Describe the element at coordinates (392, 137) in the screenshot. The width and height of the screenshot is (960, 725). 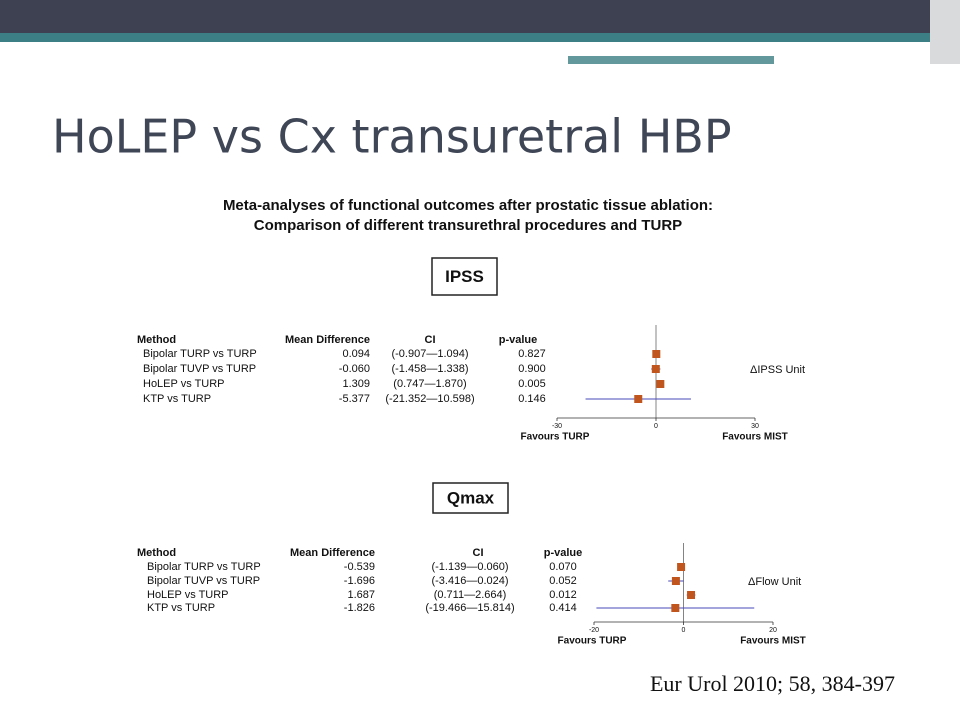
I see `slide-title: HoLEP vs Cx transuretral HBP` at that location.